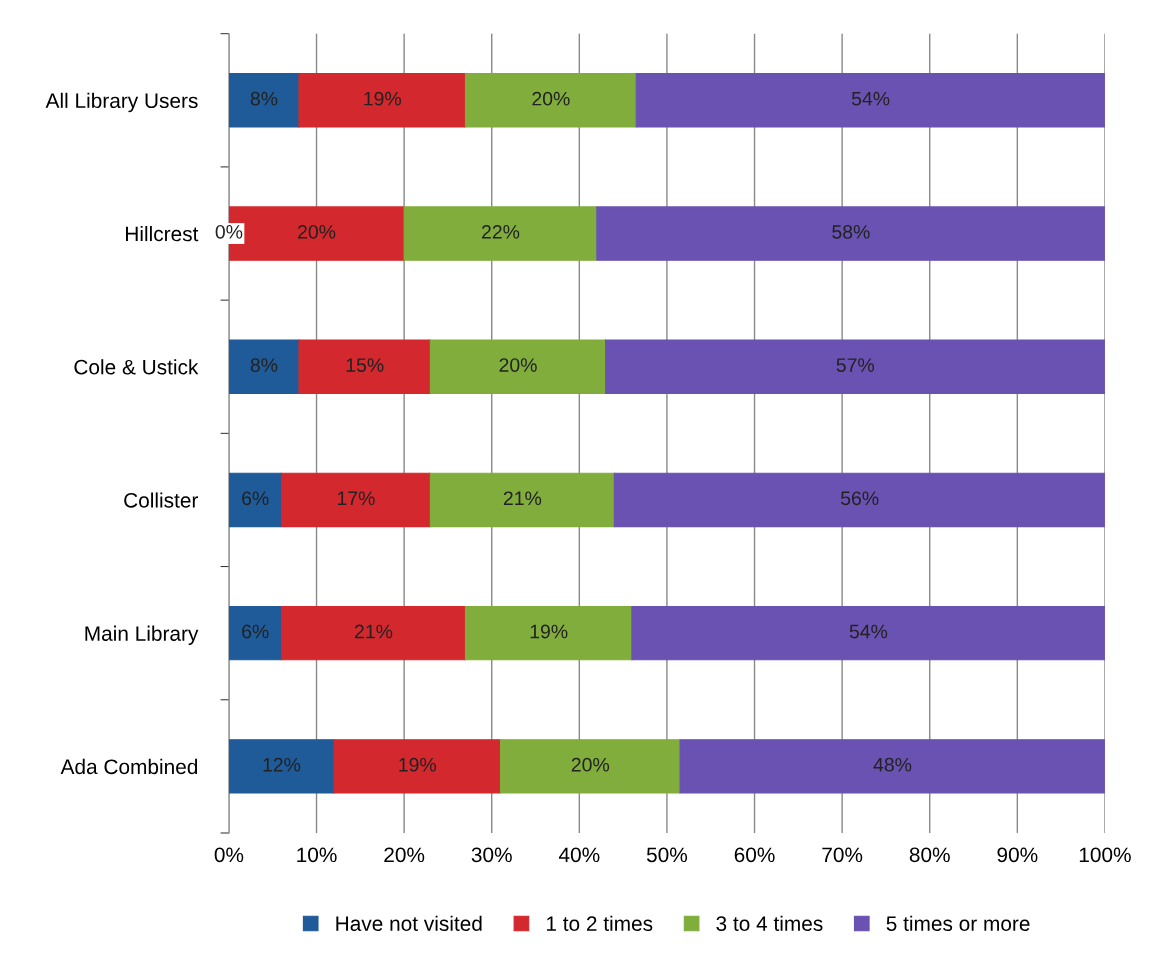 Image resolution: width=1168 pixels, height=963 pixels. I want to click on y-tick-label: Hillcrest, so click(162, 233).